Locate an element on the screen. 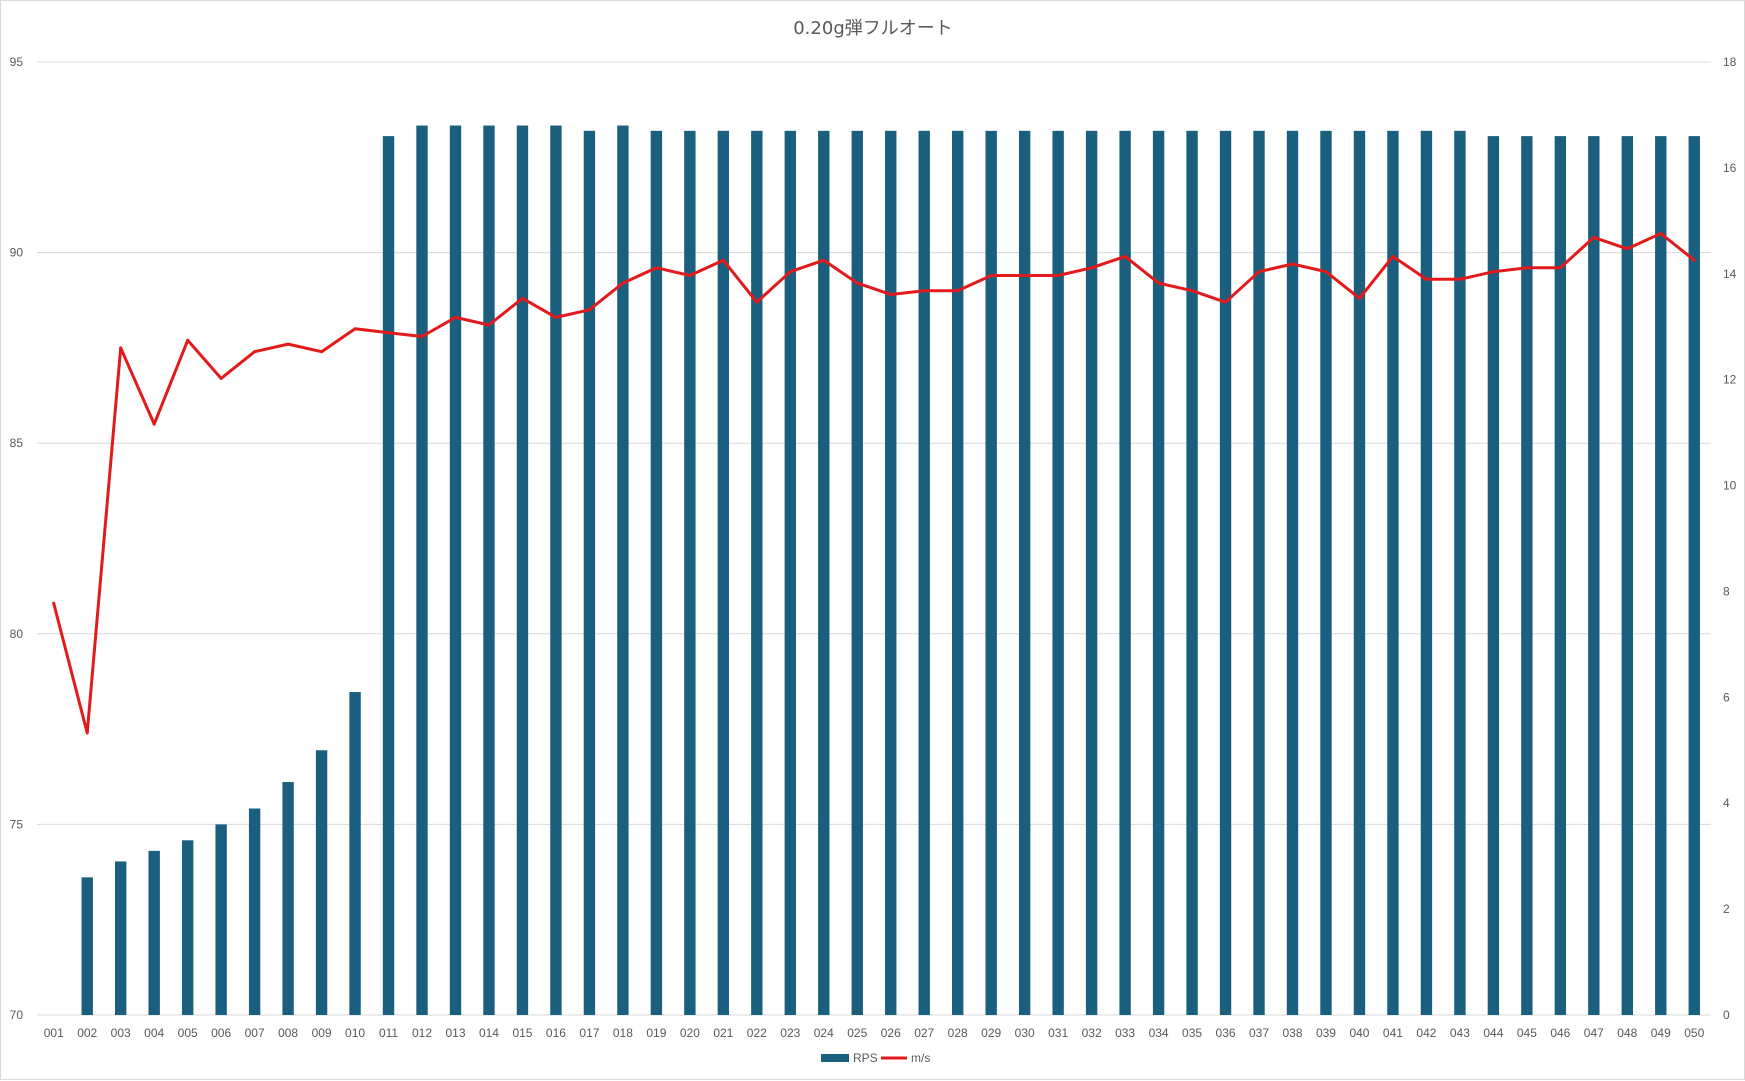 This screenshot has height=1081, width=1745. x-tick-label: 047 is located at coordinates (1594, 1033).